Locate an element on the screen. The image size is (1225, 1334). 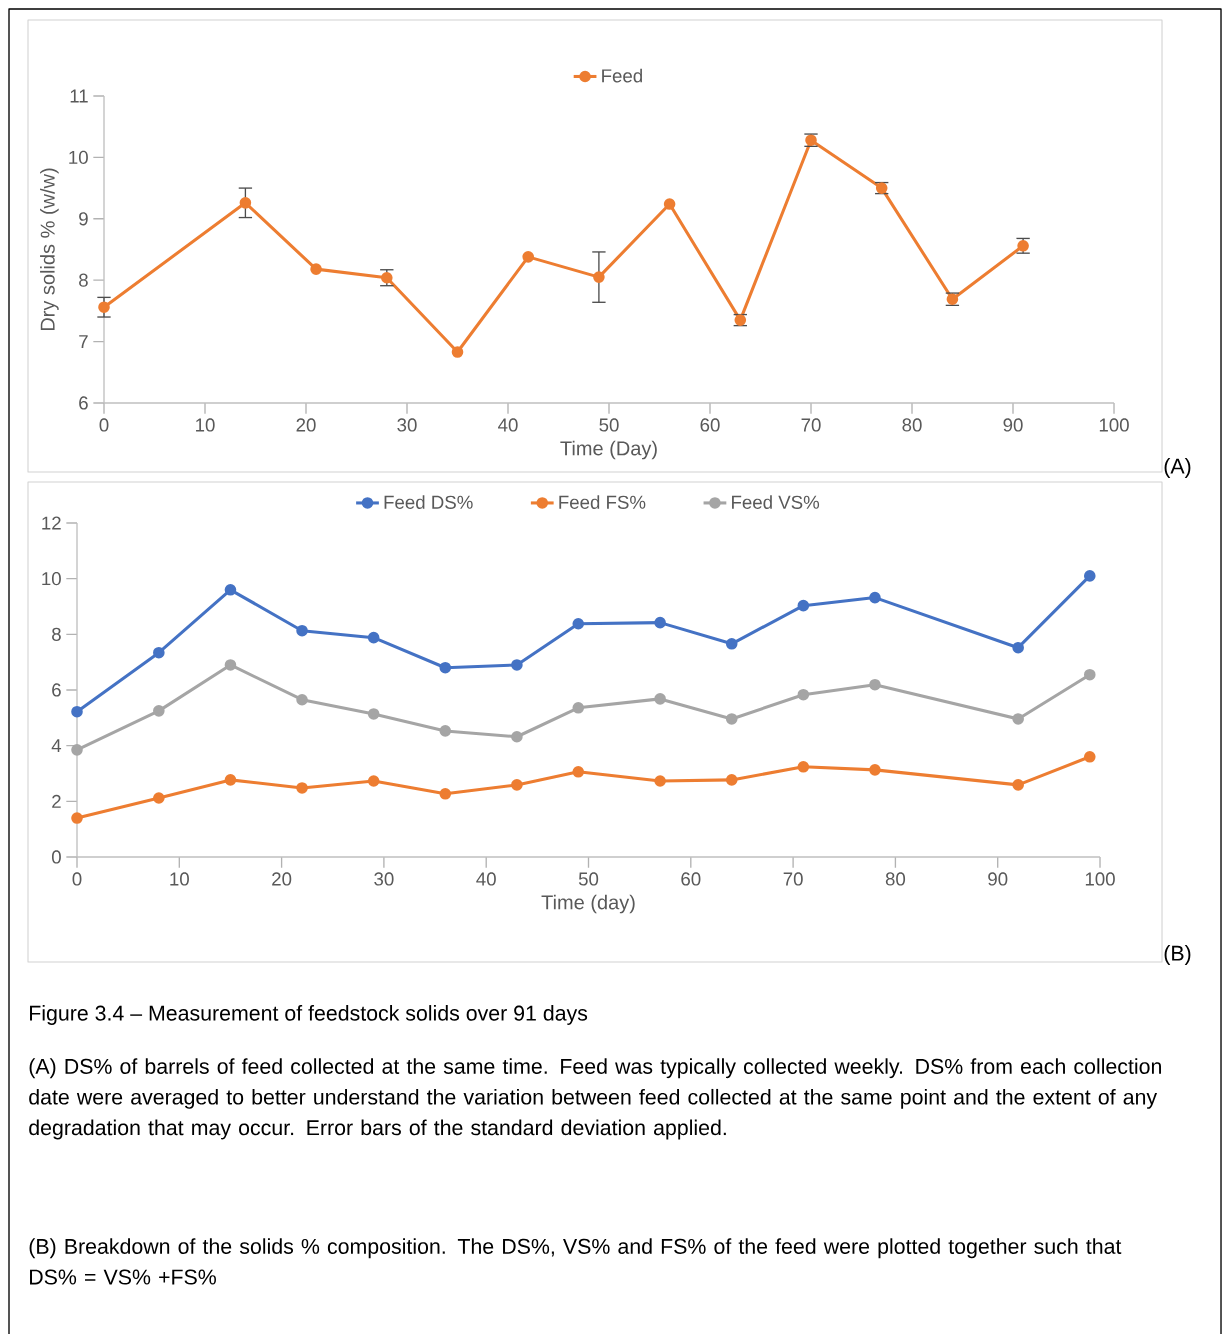
caption: Figure 3.4 – Measurement of feedstock solids over 91 days is located at coordinates (309, 1015).